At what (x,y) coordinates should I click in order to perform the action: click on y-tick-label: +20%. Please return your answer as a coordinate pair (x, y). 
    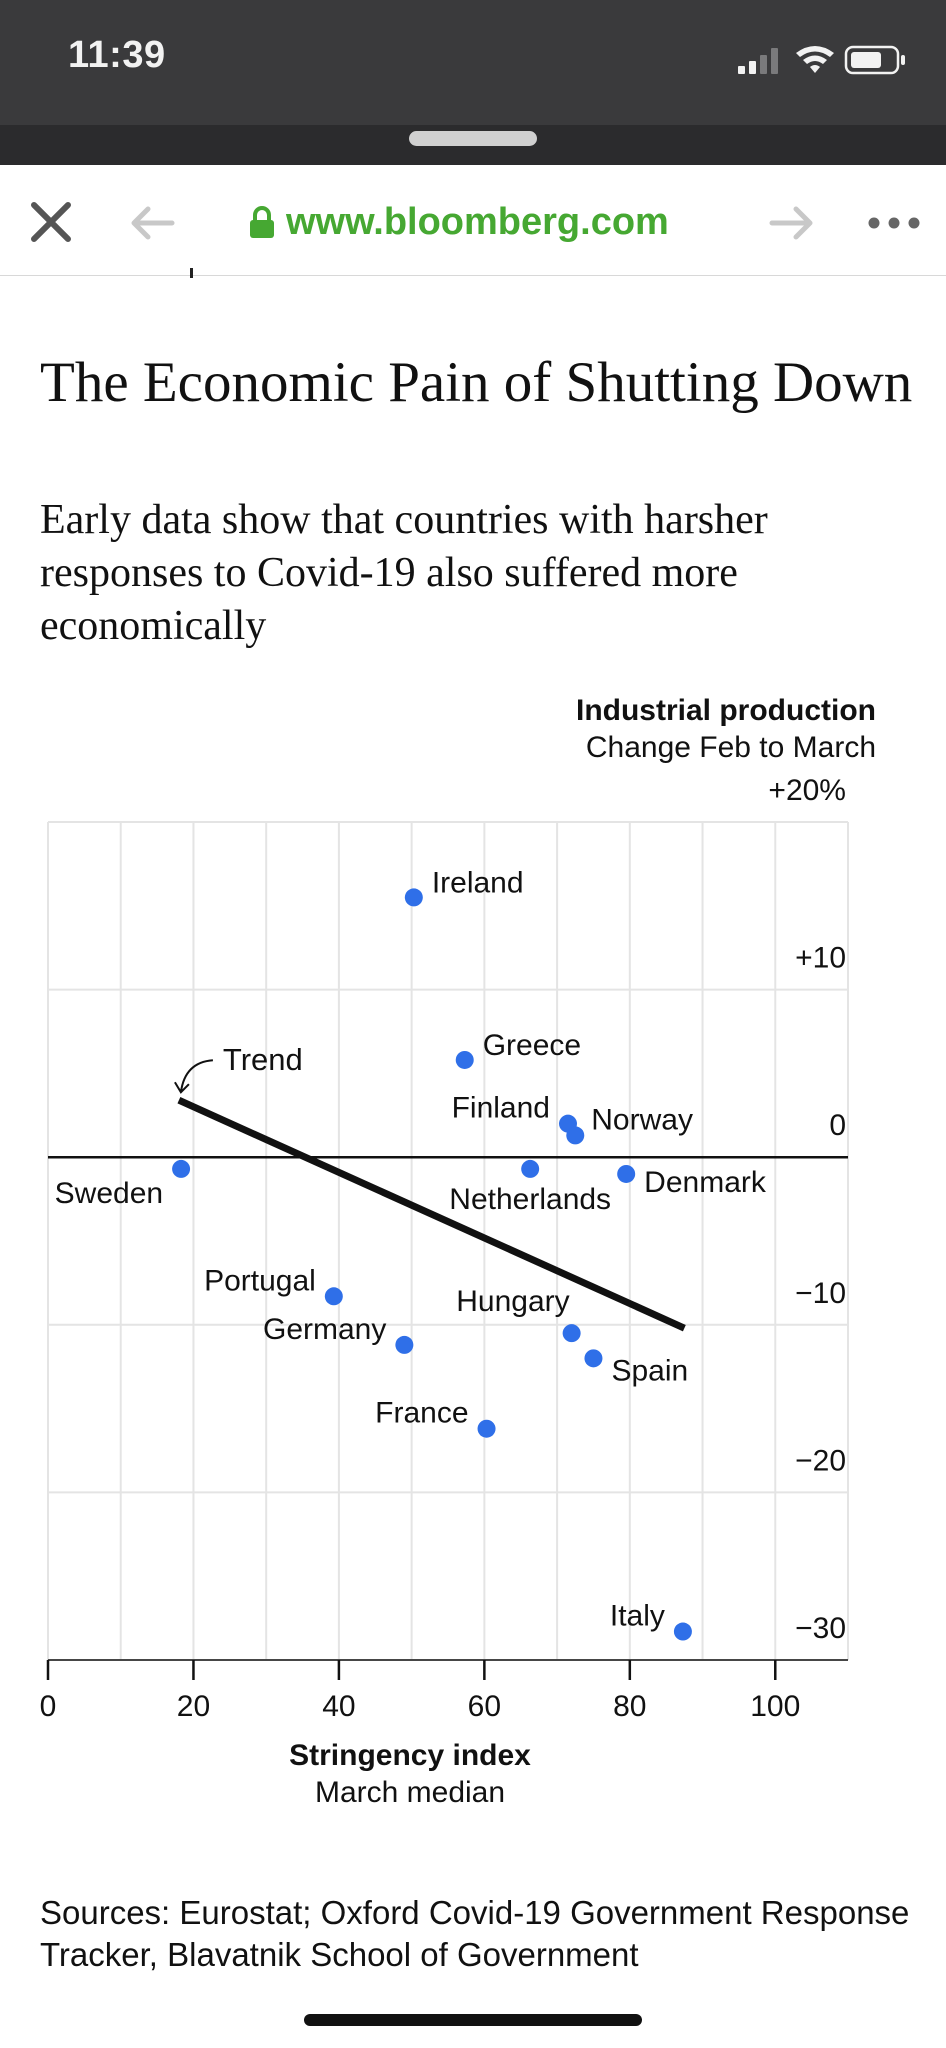
    Looking at the image, I should click on (807, 790).